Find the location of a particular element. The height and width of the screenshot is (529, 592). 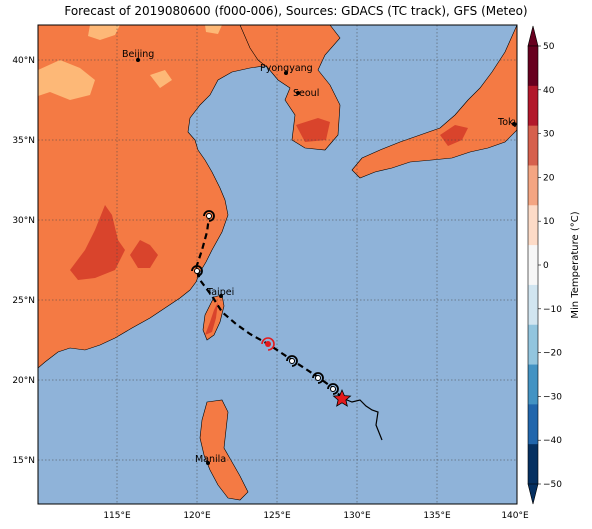

lat-tick-label: 25°N is located at coordinates (23, 301).